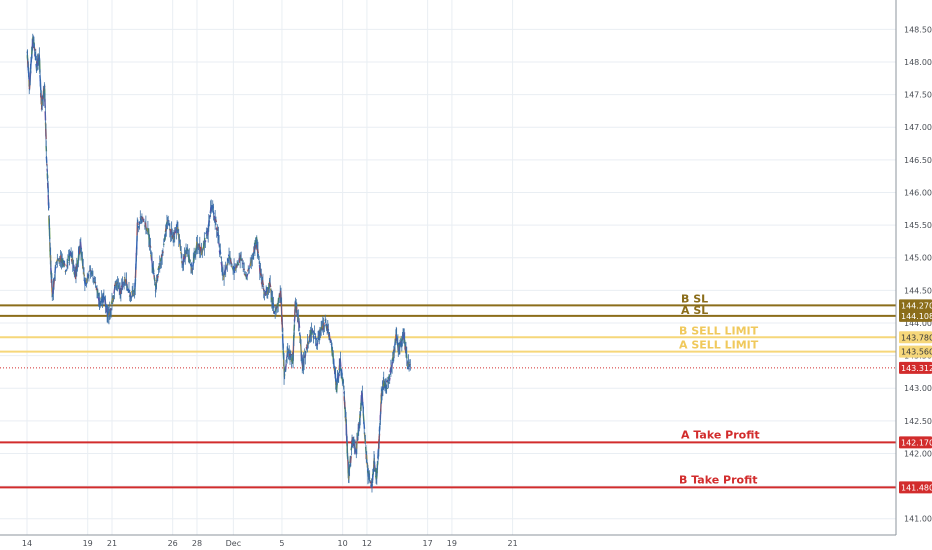 The height and width of the screenshot is (550, 932). What do you see at coordinates (918, 290) in the screenshot?
I see `y-tick-label: 144.500` at bounding box center [918, 290].